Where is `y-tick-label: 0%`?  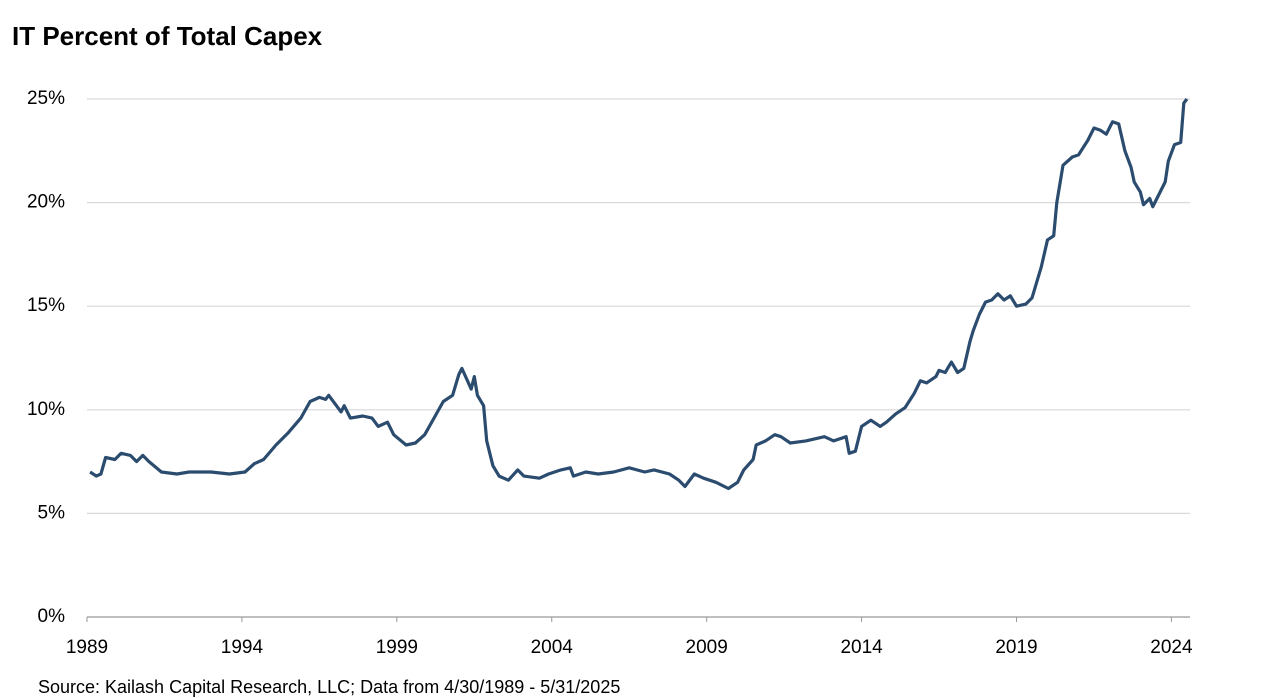 y-tick-label: 0% is located at coordinates (52, 616).